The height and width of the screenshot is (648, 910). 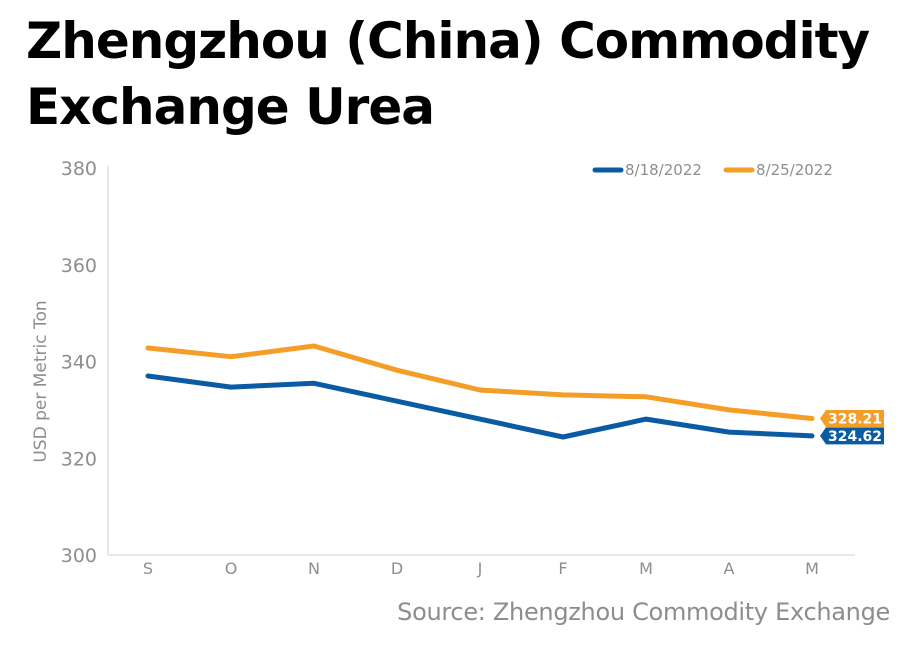 What do you see at coordinates (314, 568) in the screenshot?
I see `x-tick-label: N` at bounding box center [314, 568].